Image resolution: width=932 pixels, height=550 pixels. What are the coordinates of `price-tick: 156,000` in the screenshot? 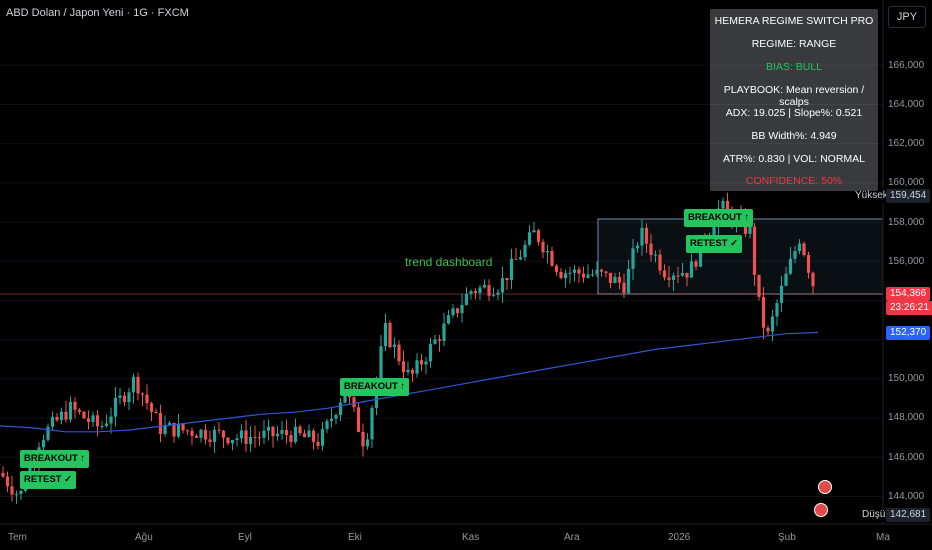 It's located at (906, 261).